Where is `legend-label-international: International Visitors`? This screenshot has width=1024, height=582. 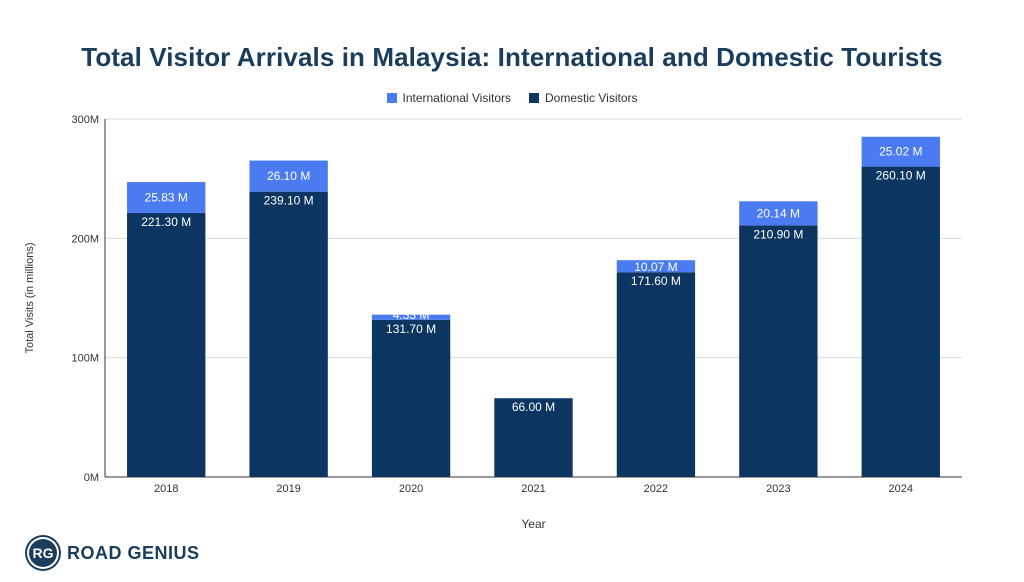
legend-label-international: International Visitors is located at coordinates (457, 98).